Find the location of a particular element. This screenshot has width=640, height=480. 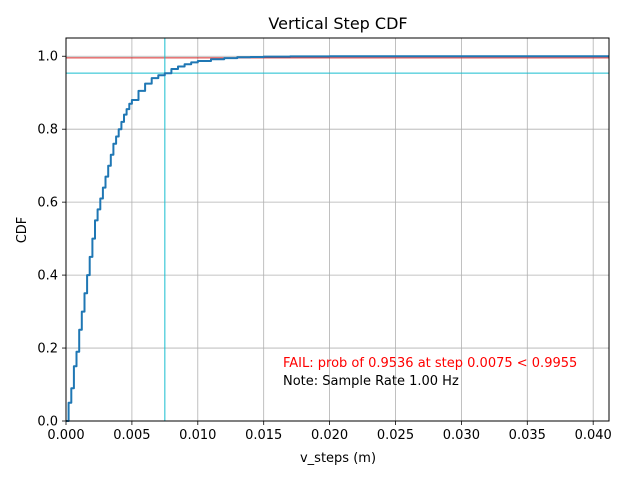

y-tick-label: 0.2 is located at coordinates (47, 349).